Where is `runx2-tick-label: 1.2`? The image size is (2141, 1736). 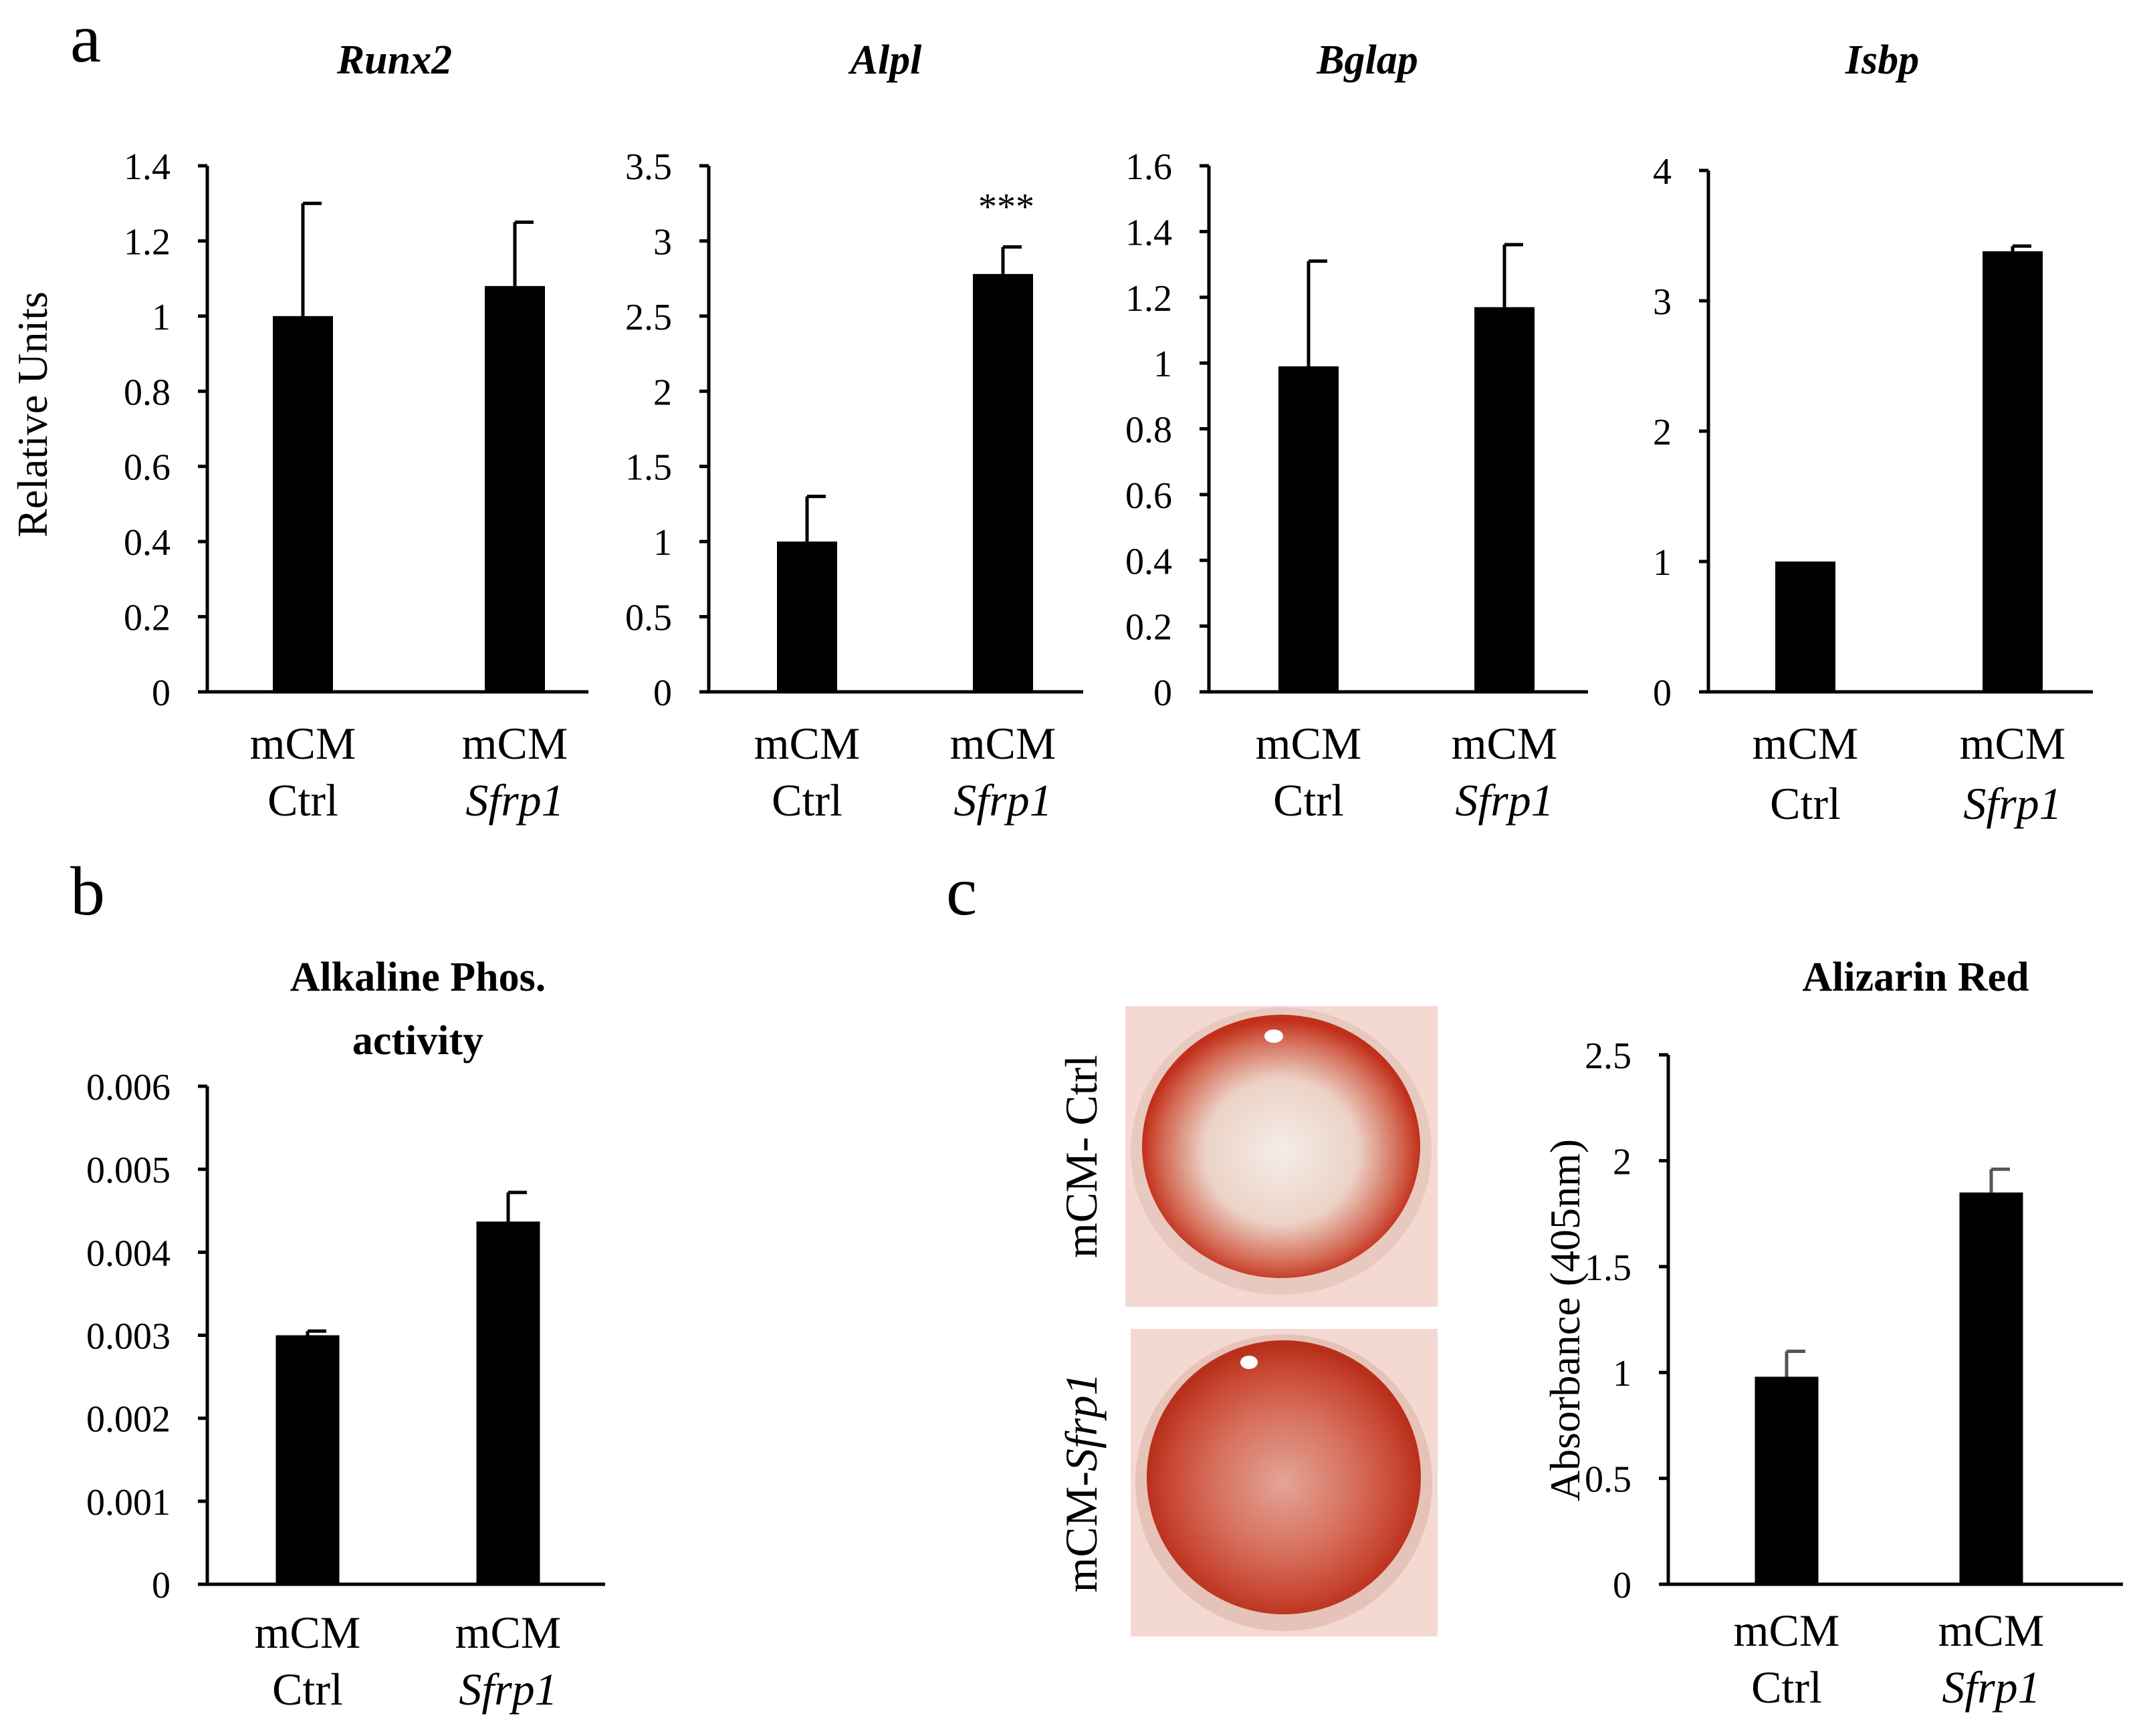
runx2-tick-label: 1.2 is located at coordinates (147, 242).